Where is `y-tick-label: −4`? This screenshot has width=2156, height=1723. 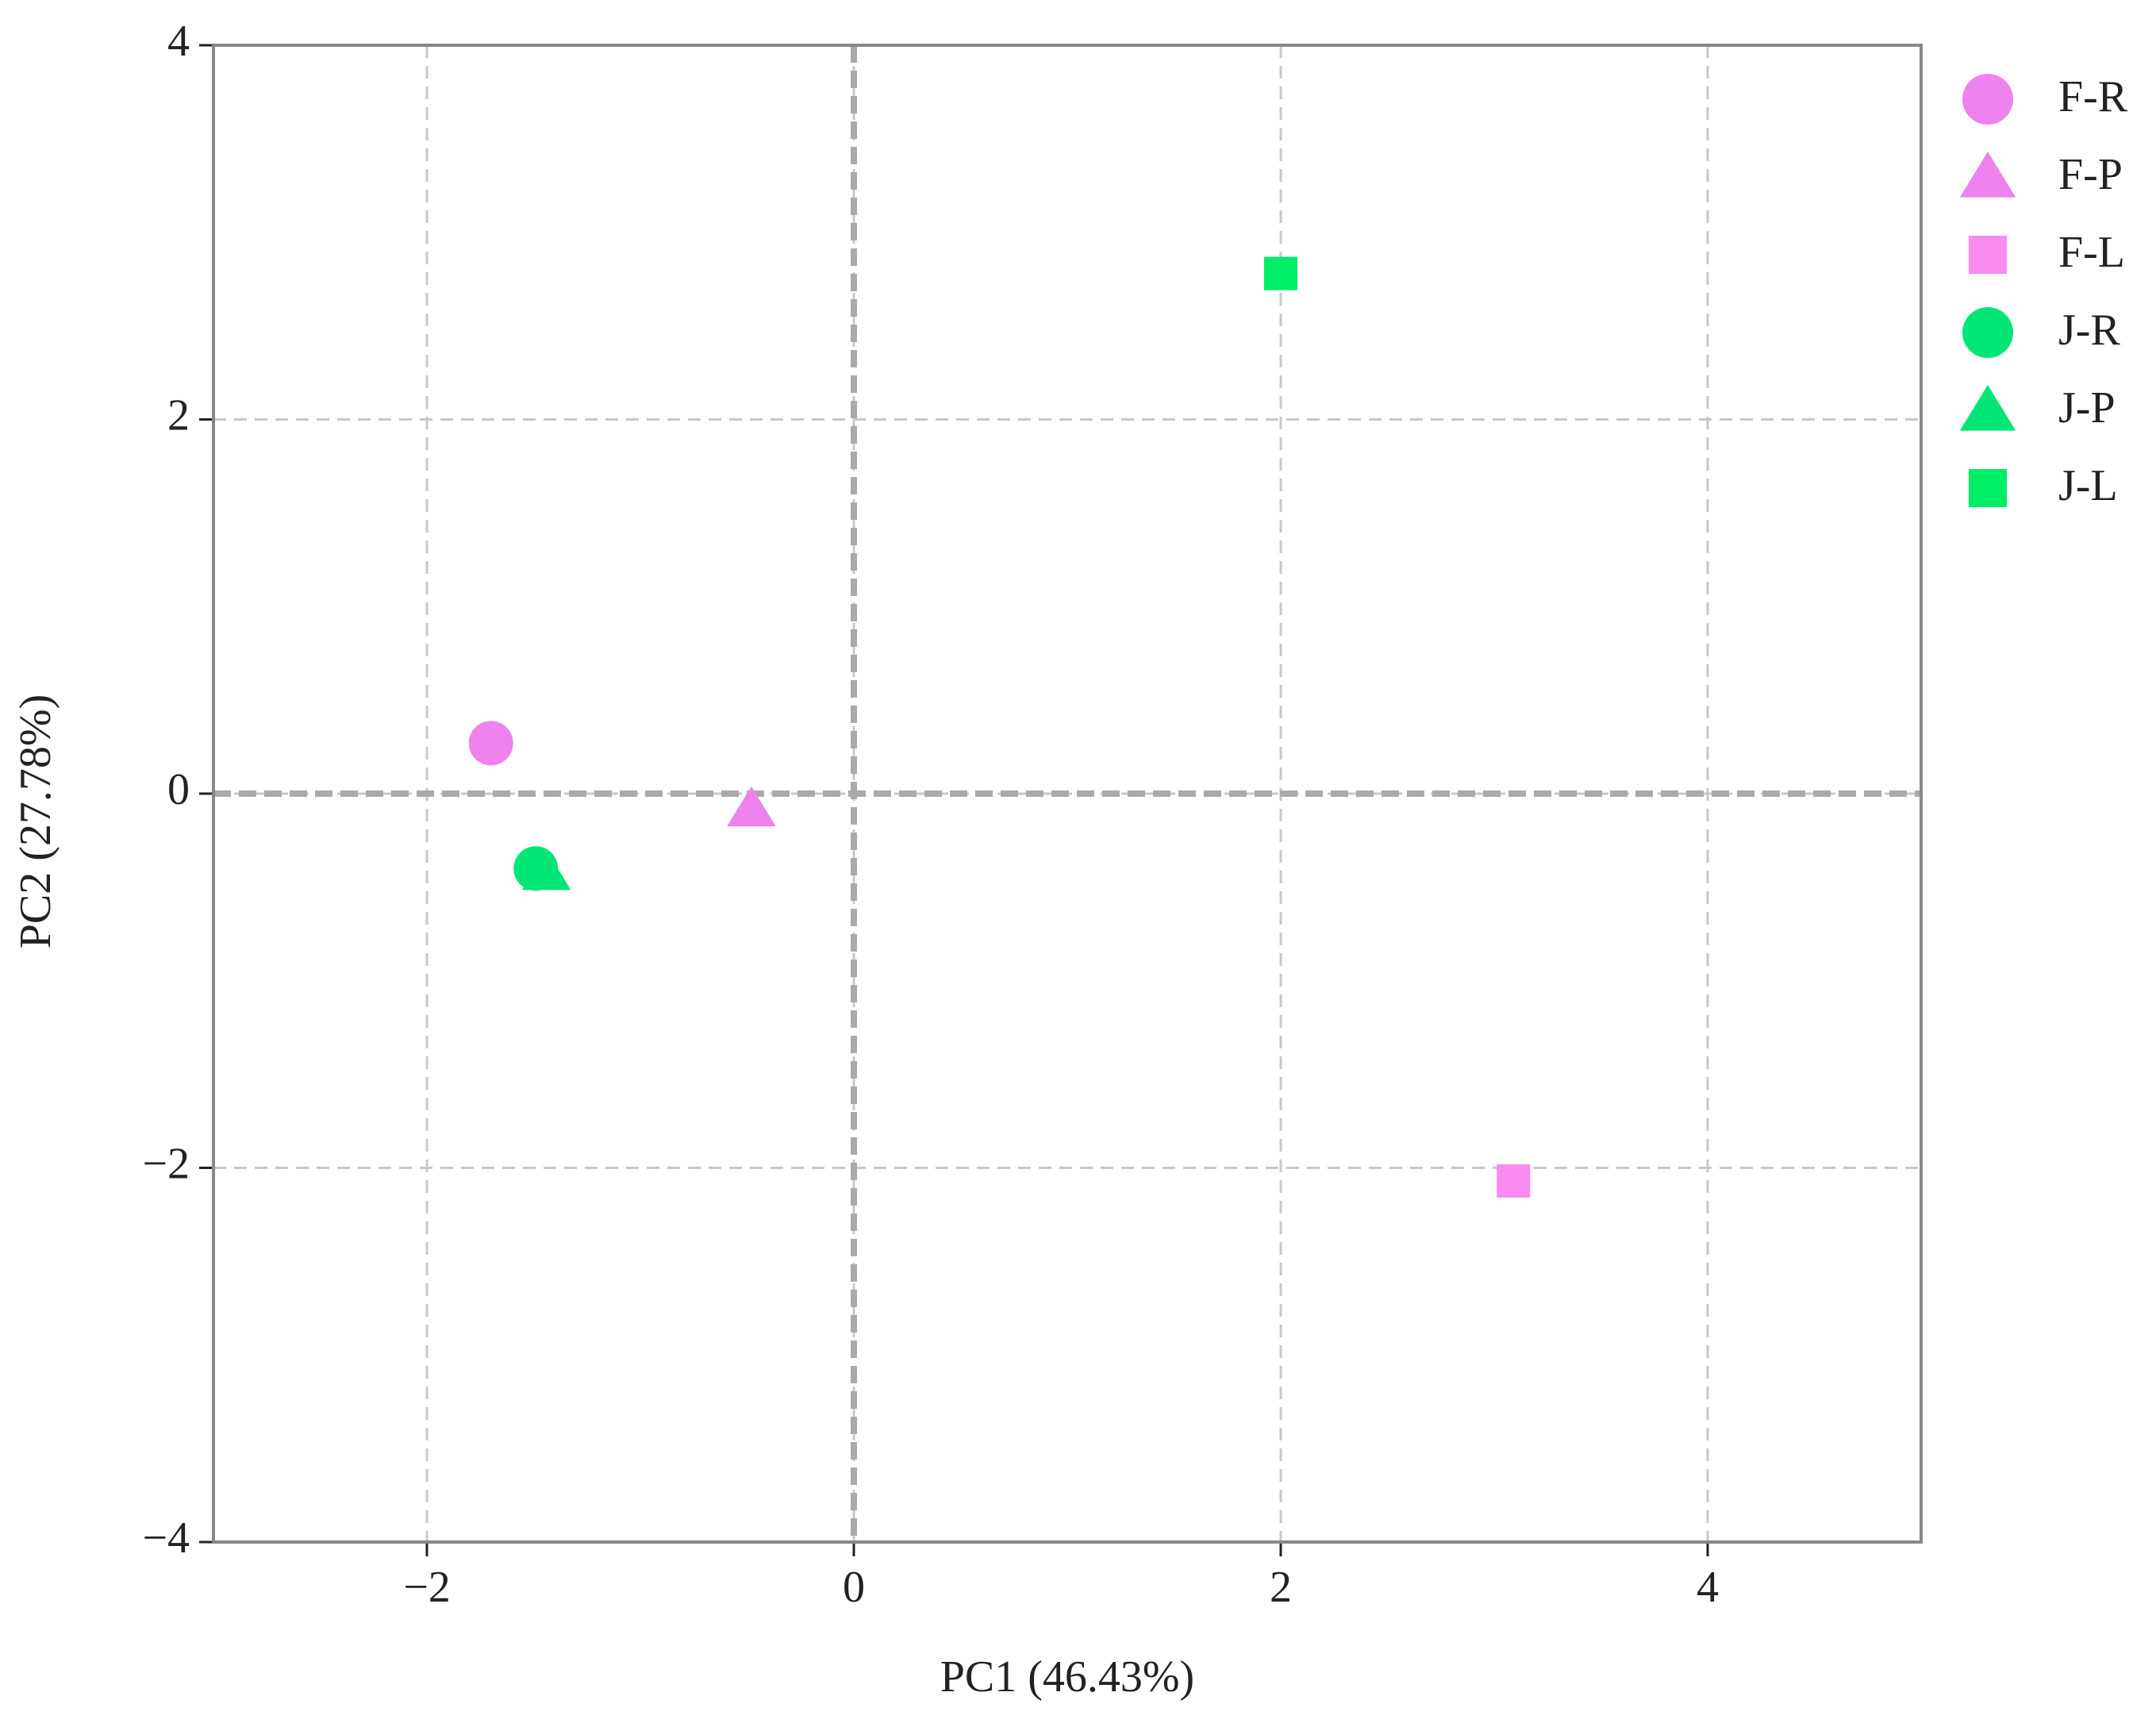 y-tick-label: −4 is located at coordinates (166, 1538).